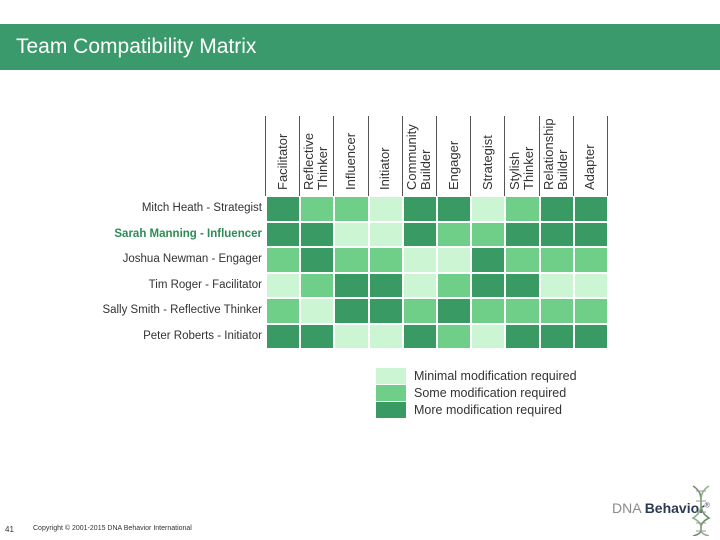  Describe the element at coordinates (487, 105) in the screenshot. I see `column-header: Strategist` at that location.